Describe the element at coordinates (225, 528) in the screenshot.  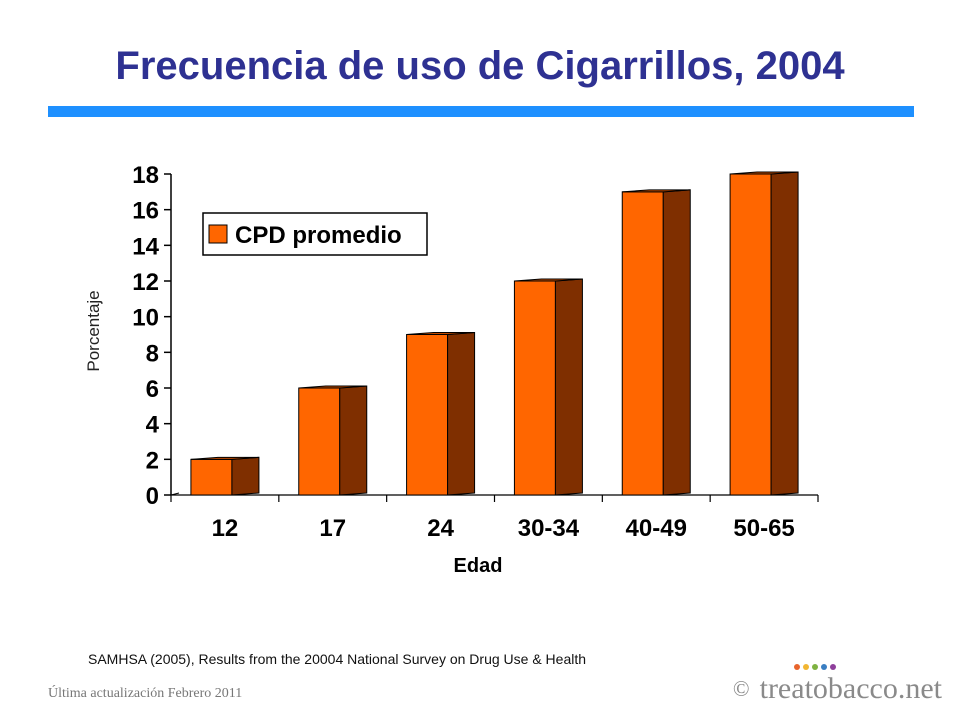
I see `x-tick-label: 12` at that location.